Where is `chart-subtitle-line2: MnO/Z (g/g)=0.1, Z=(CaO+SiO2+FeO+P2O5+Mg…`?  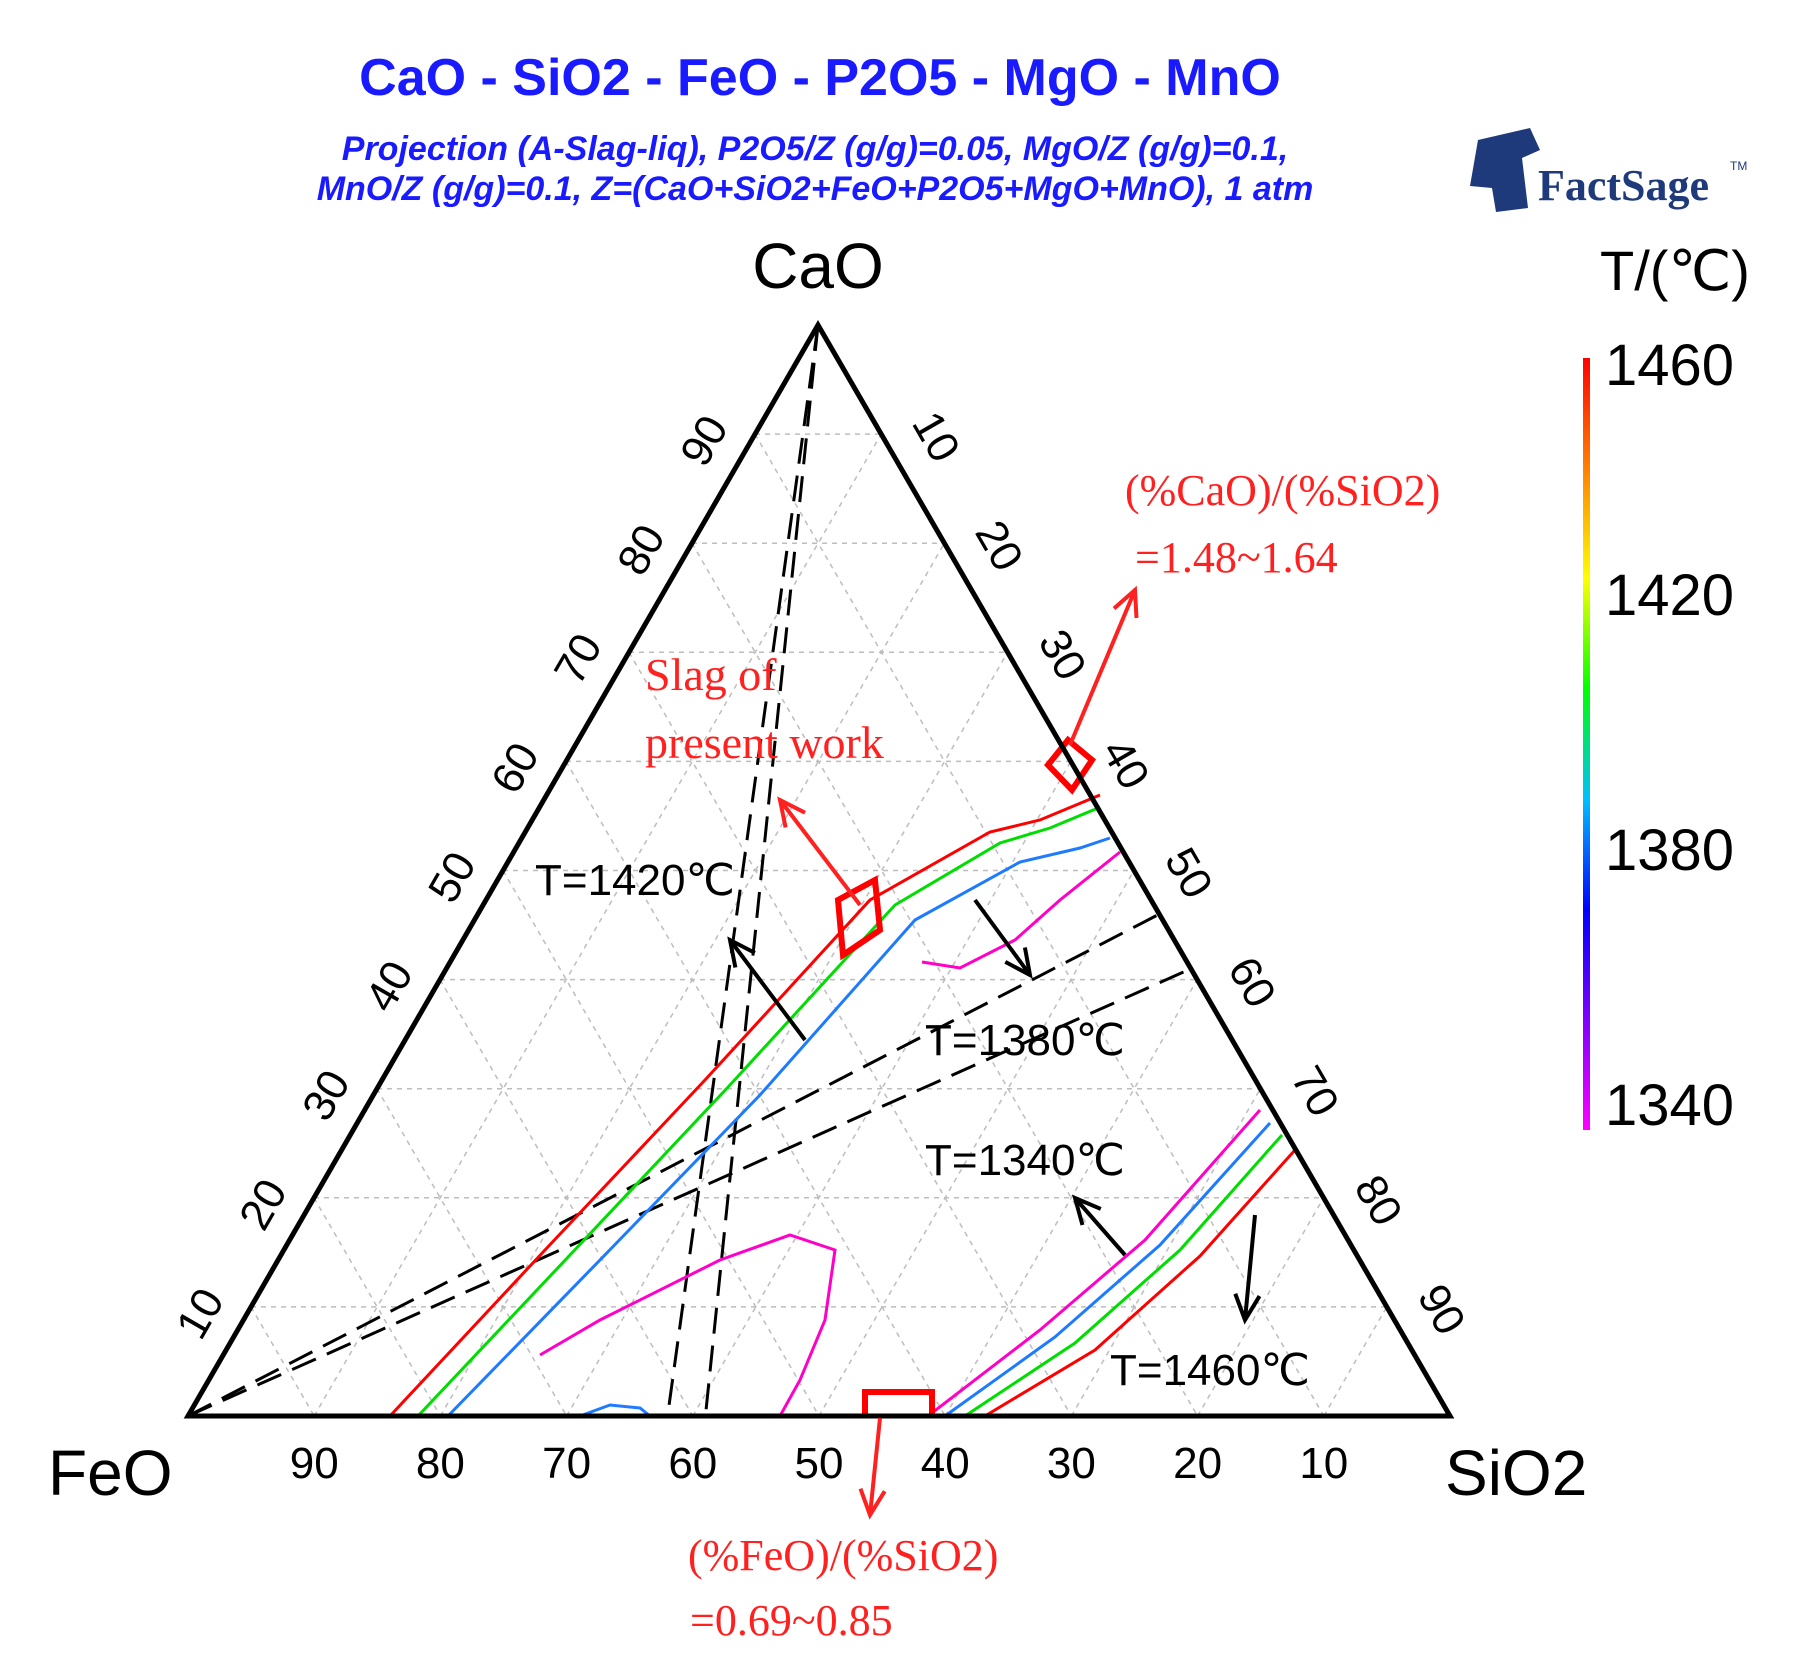
chart-subtitle-line2: MnO/Z (g/g)=0.1, Z=(CaO+SiO2+FeO+P2O5+Mg… is located at coordinates (815, 189).